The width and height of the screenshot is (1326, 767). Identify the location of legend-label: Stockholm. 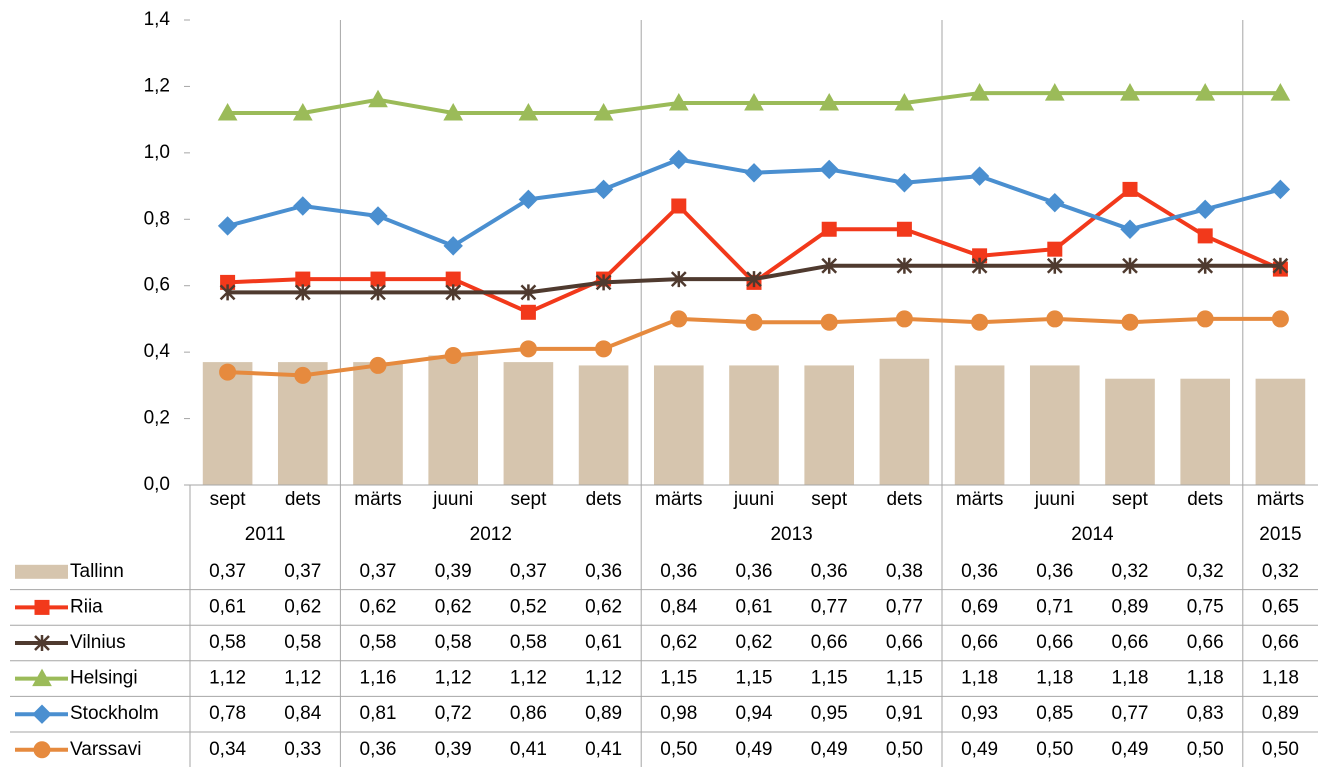
(114, 713).